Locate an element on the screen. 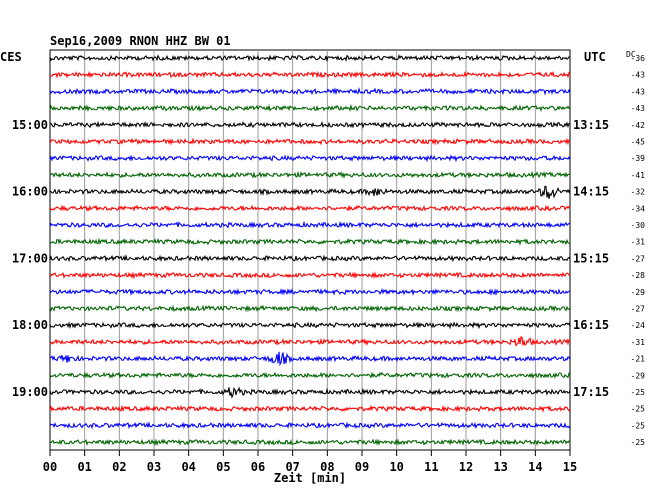 The image size is (650, 494). dc-value-9: -34 is located at coordinates (638, 208).